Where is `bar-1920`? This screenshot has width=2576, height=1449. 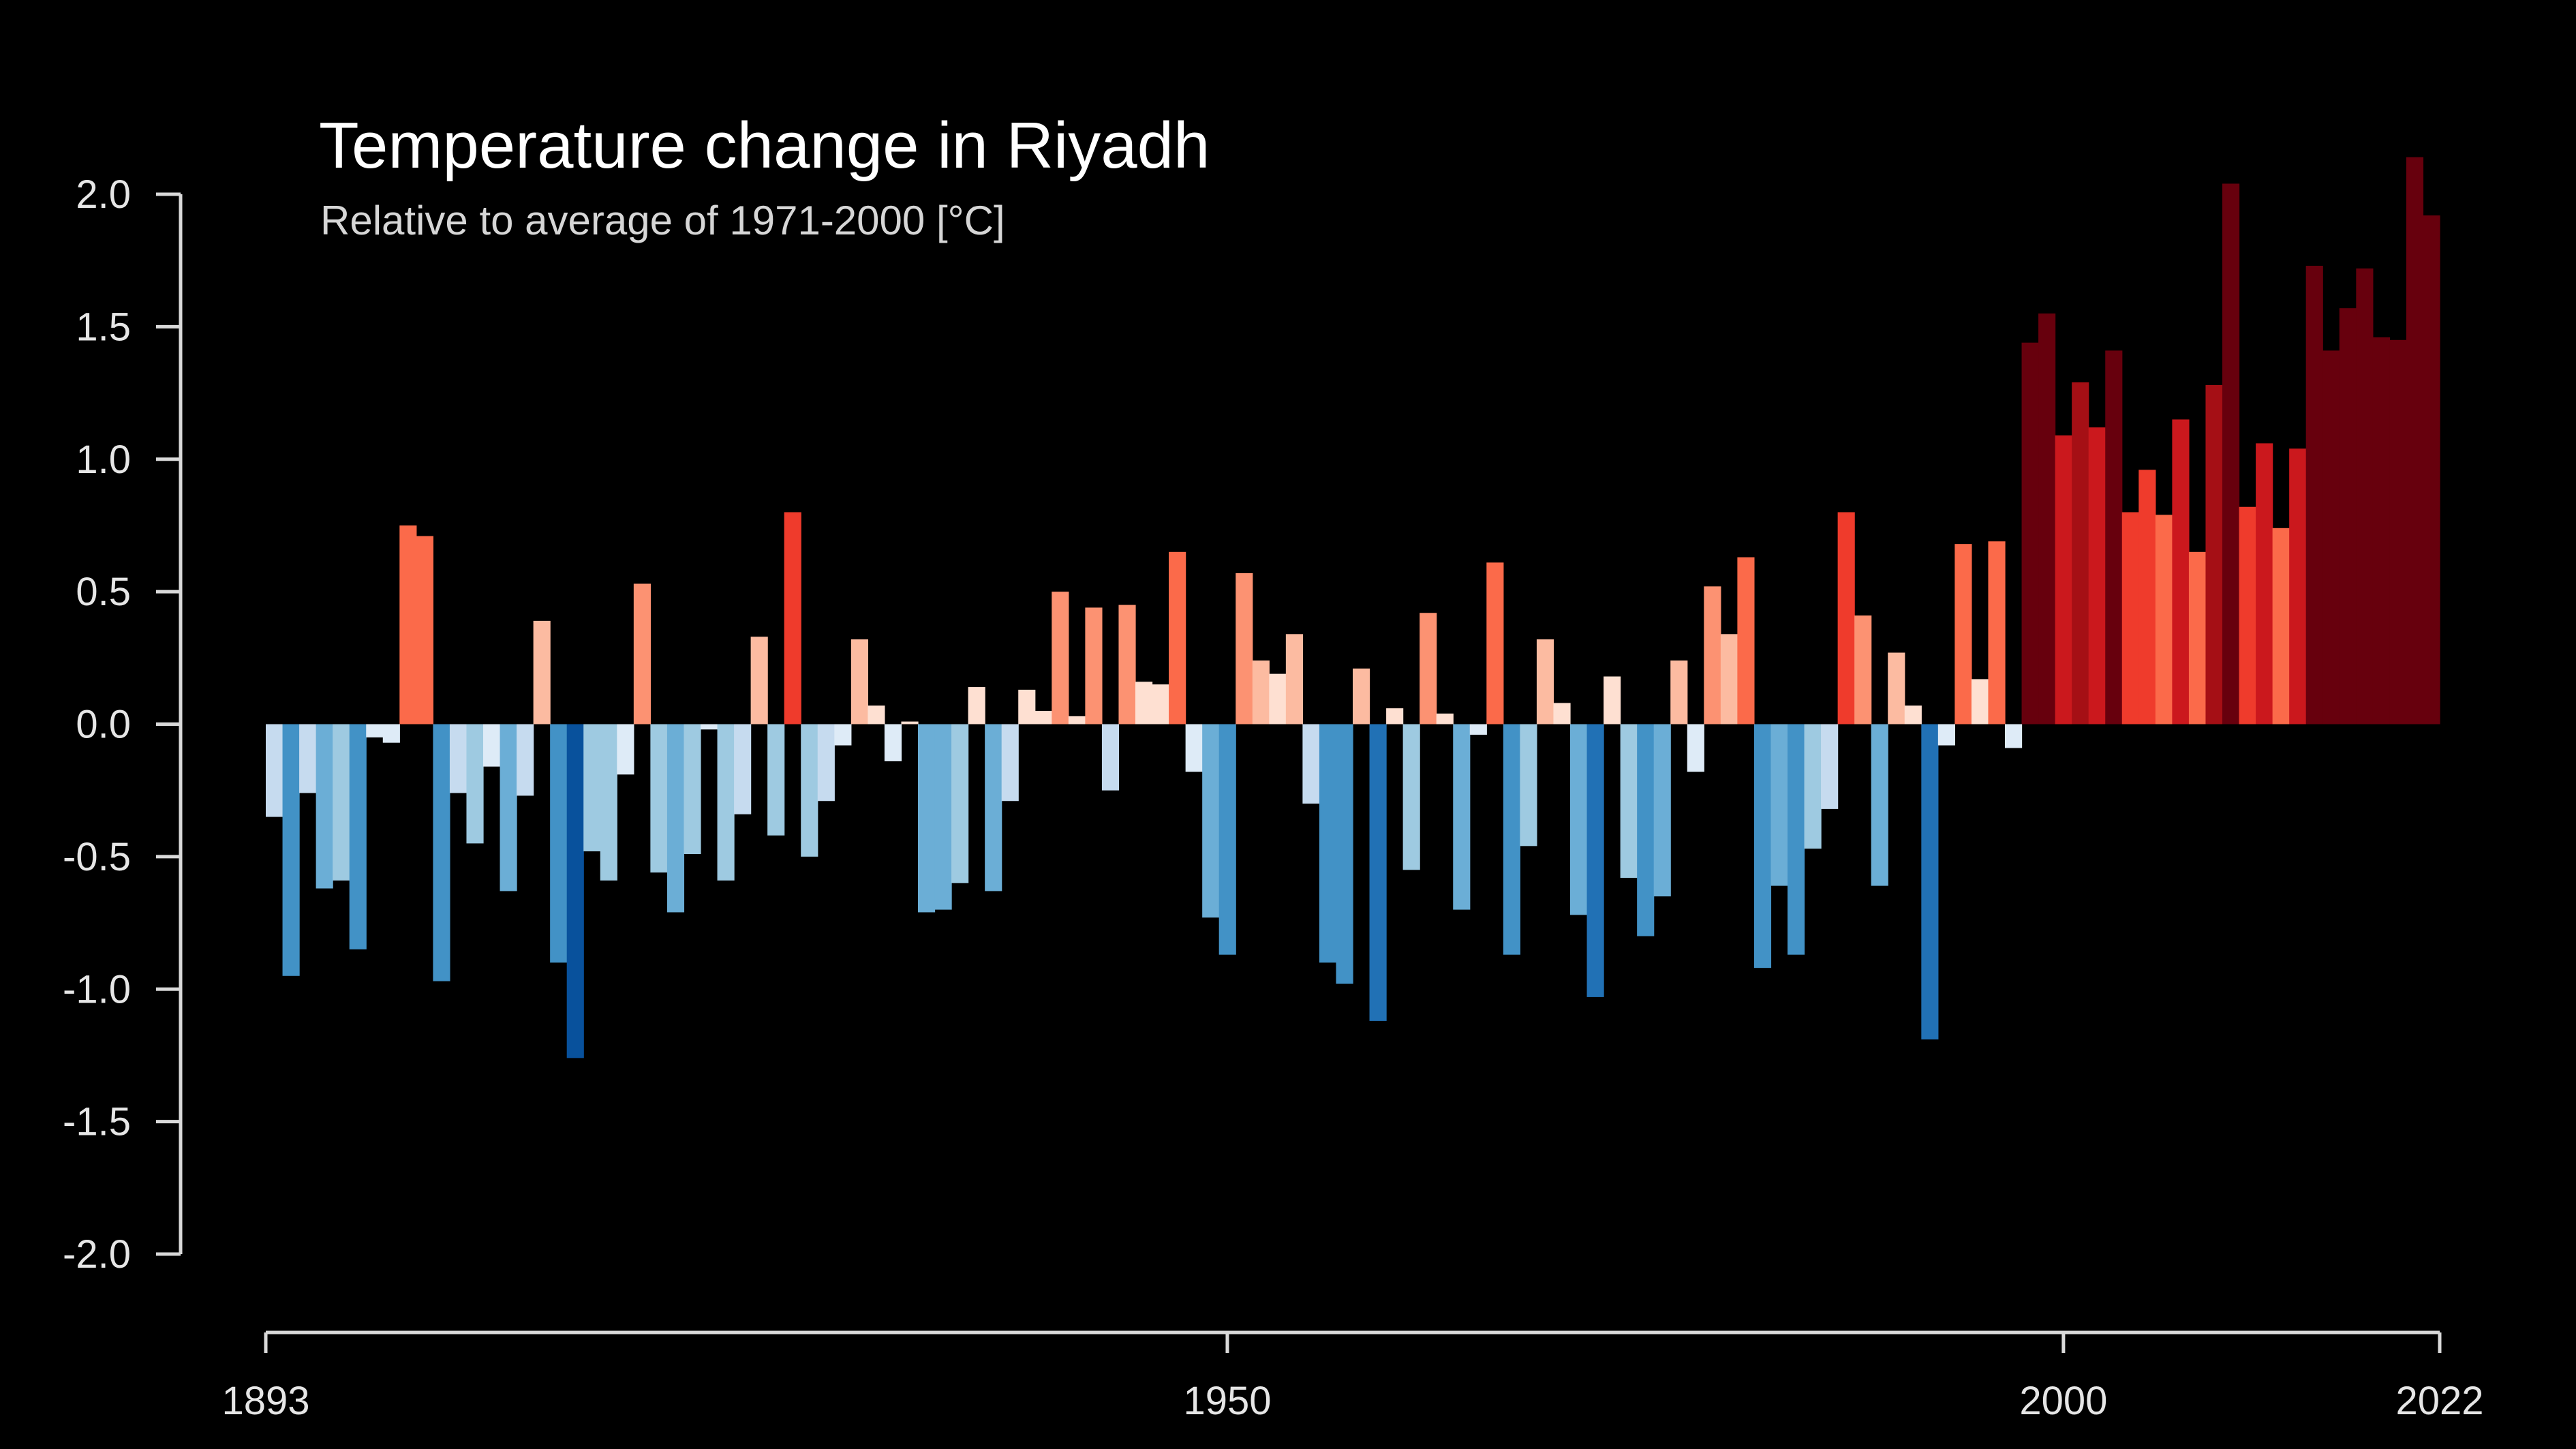
bar-1920 is located at coordinates (726, 802).